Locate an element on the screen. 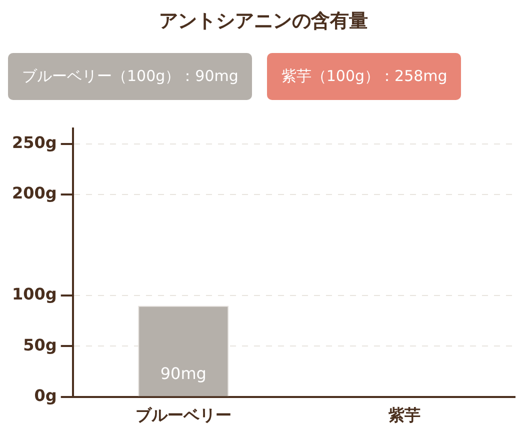 The width and height of the screenshot is (527, 440). text: ブルーベリー（100g）：90mg is located at coordinates (130, 76).